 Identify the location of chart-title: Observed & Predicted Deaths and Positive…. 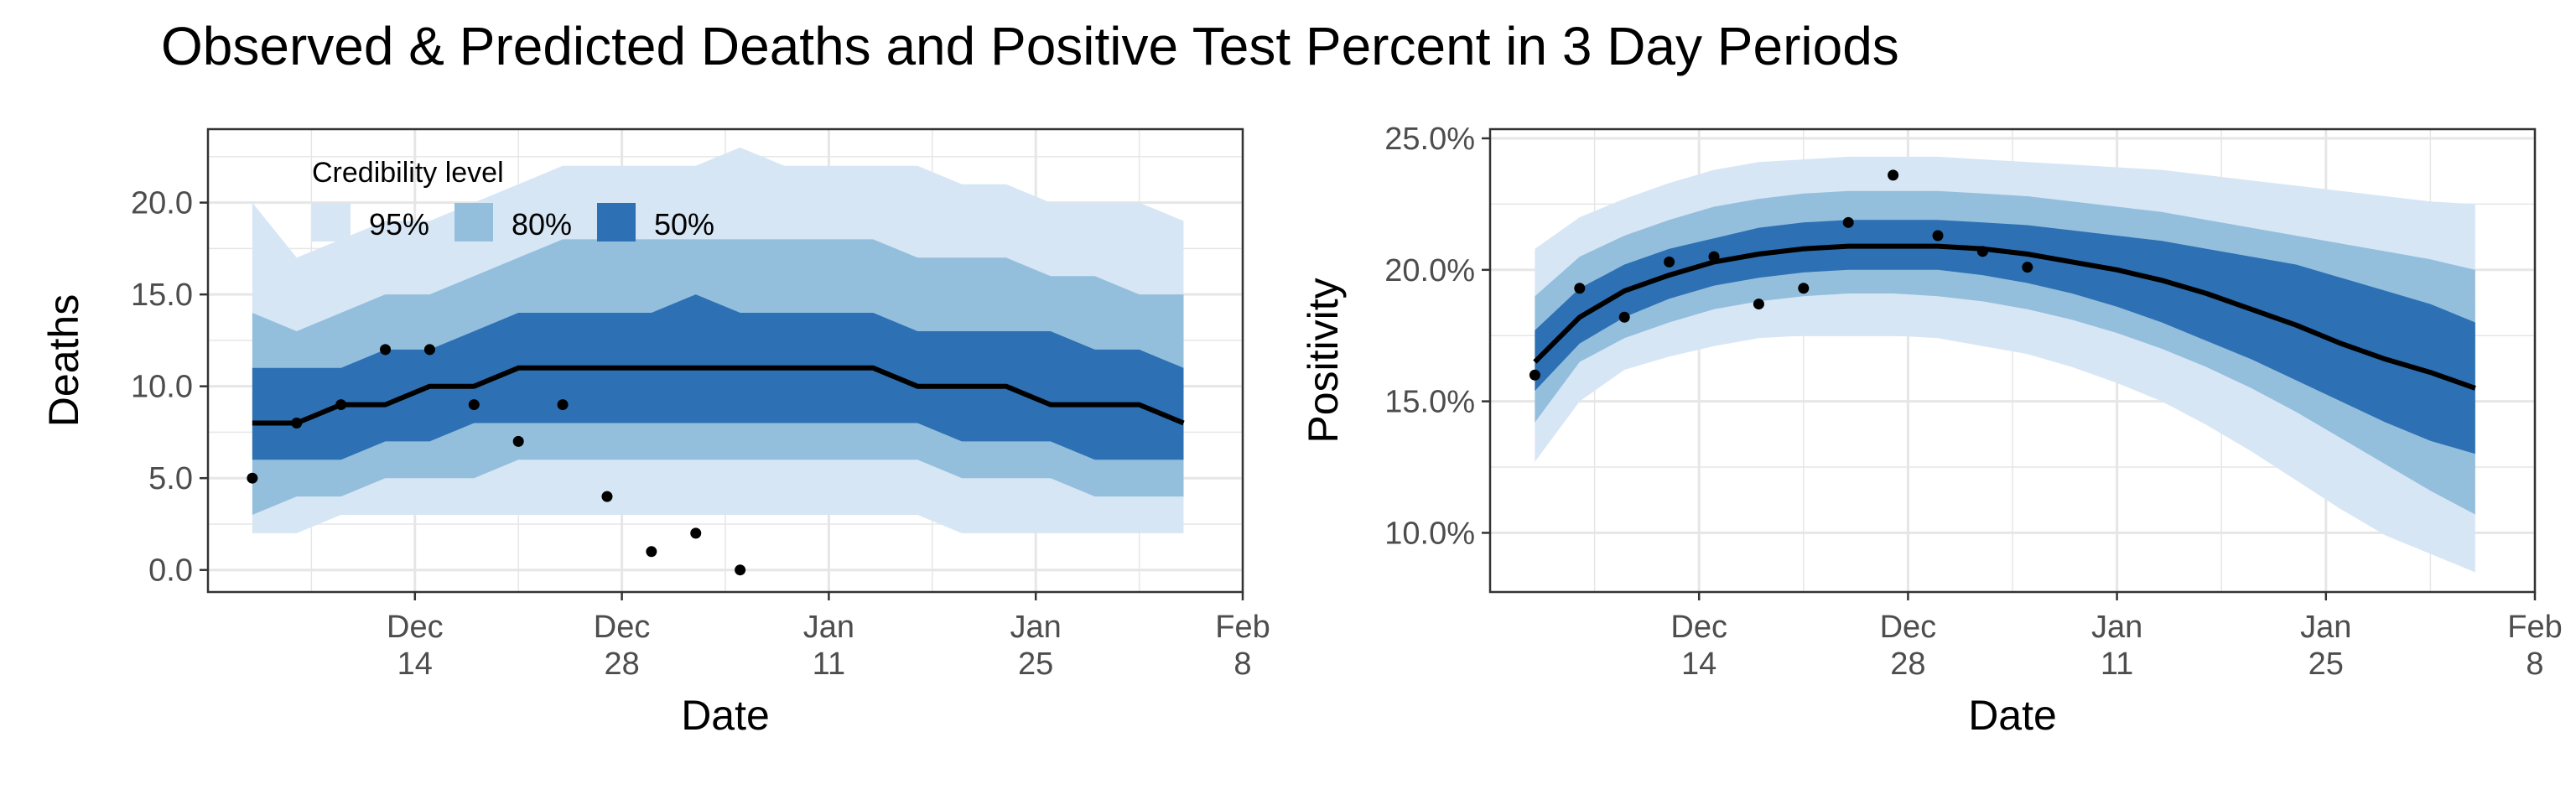
(1030, 46).